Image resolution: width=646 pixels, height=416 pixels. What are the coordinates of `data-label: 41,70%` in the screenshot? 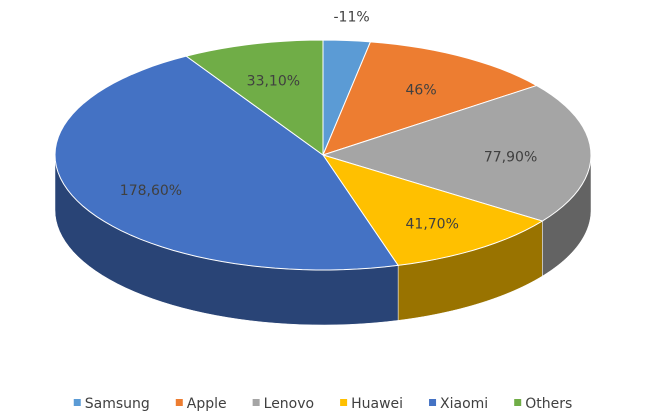 It's located at (432, 224).